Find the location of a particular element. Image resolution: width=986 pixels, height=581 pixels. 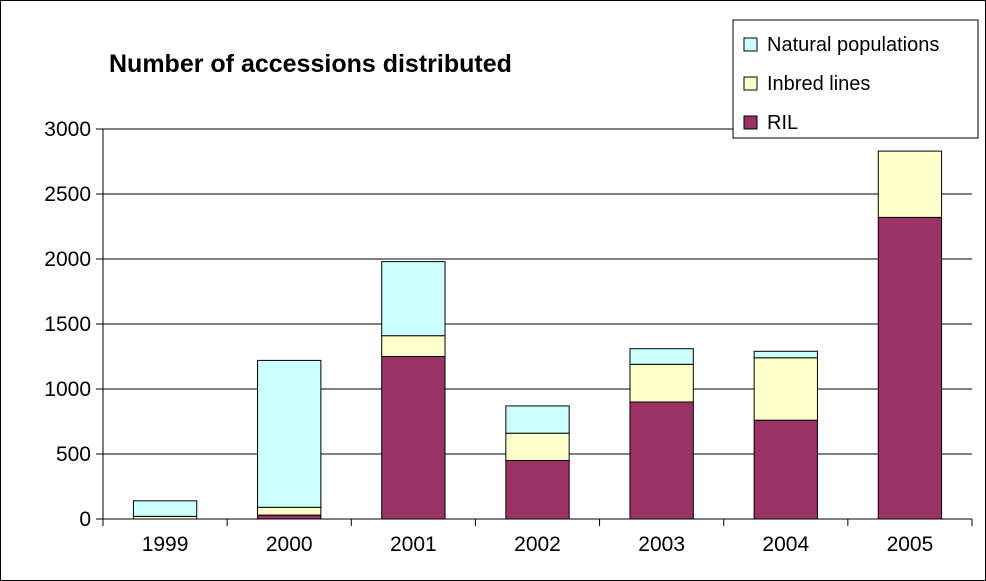

y-tick-label: 2500 is located at coordinates (67, 194).